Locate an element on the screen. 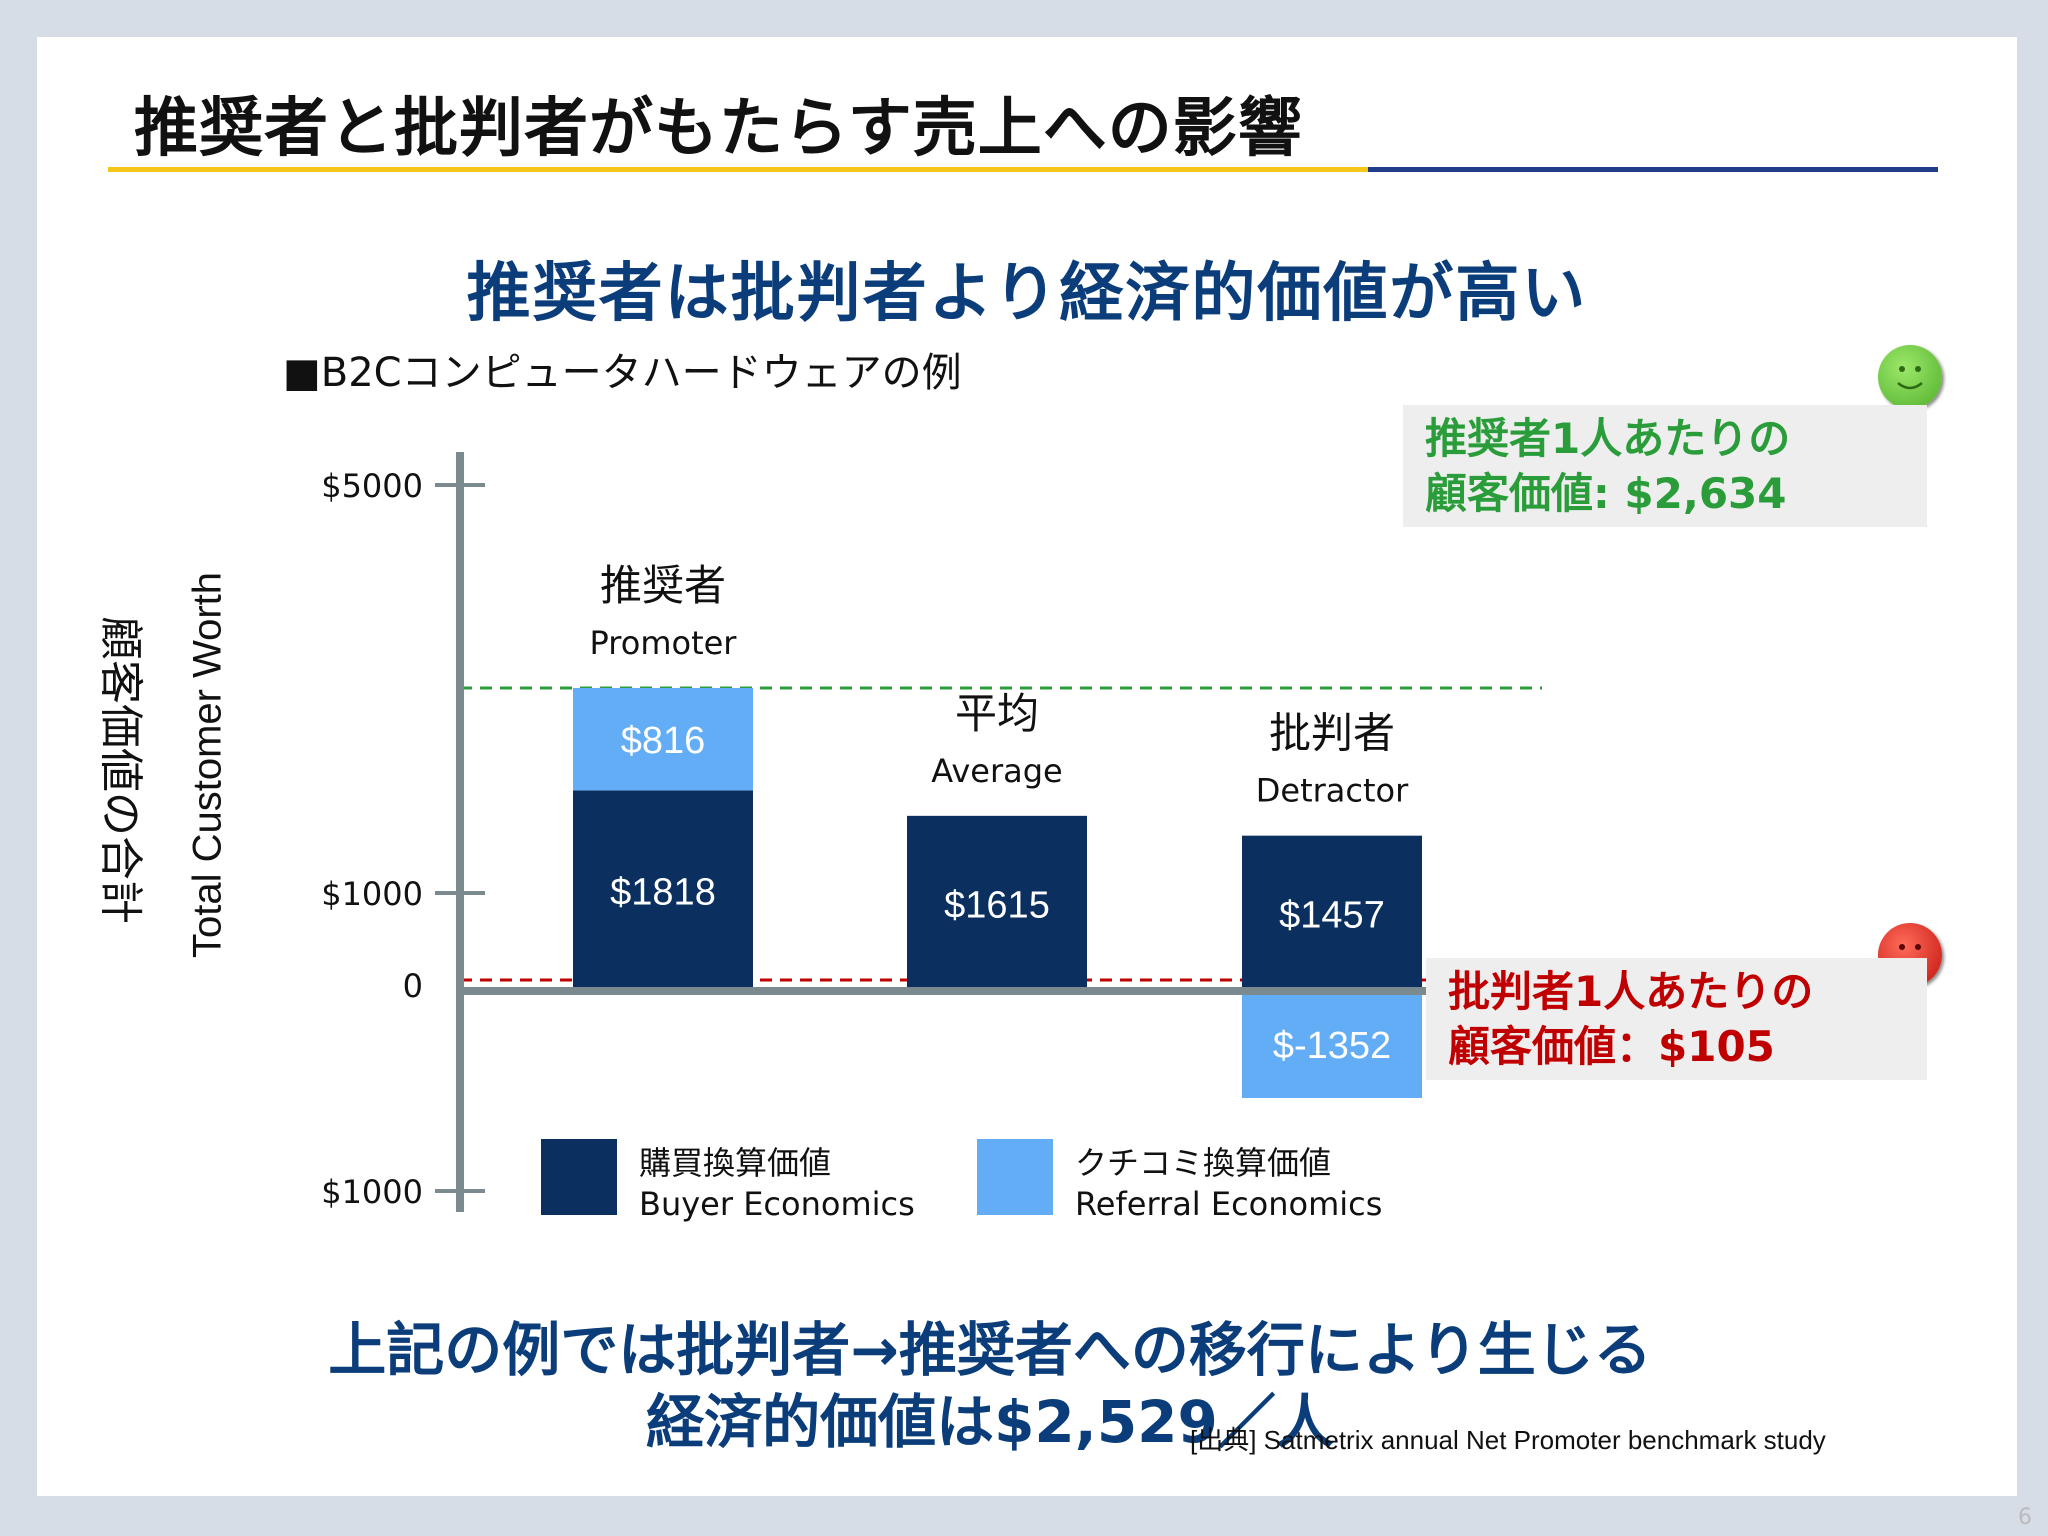  bar-referral-detractor is located at coordinates (1332, 1044).